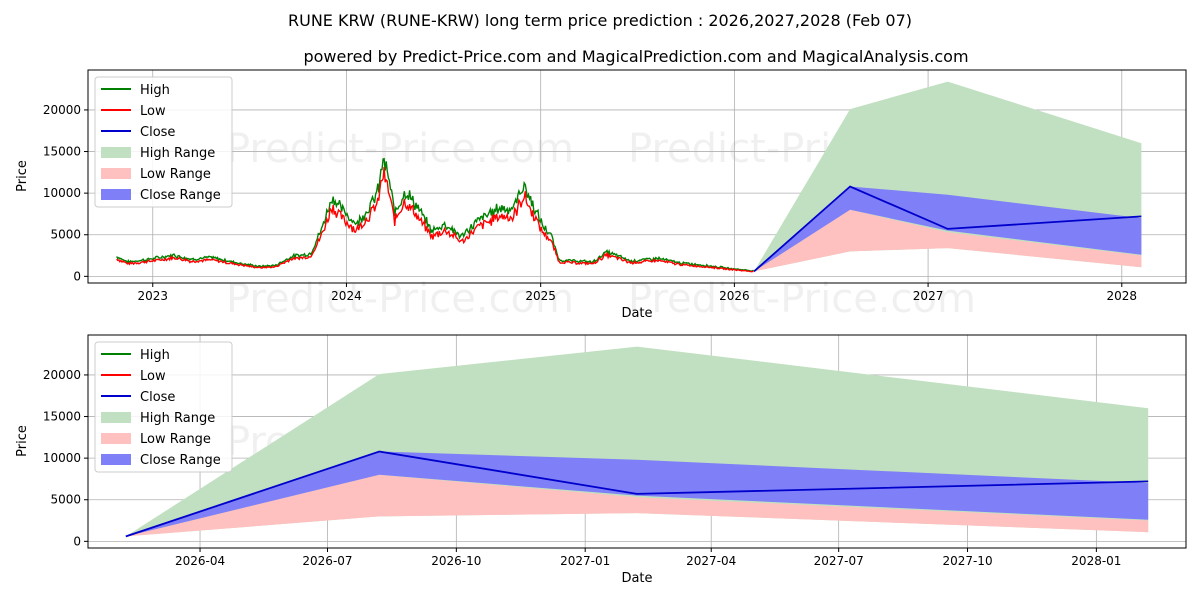 The image size is (1200, 600). Describe the element at coordinates (456, 561) in the screenshot. I see `x-tick-label: 2026-10` at that location.